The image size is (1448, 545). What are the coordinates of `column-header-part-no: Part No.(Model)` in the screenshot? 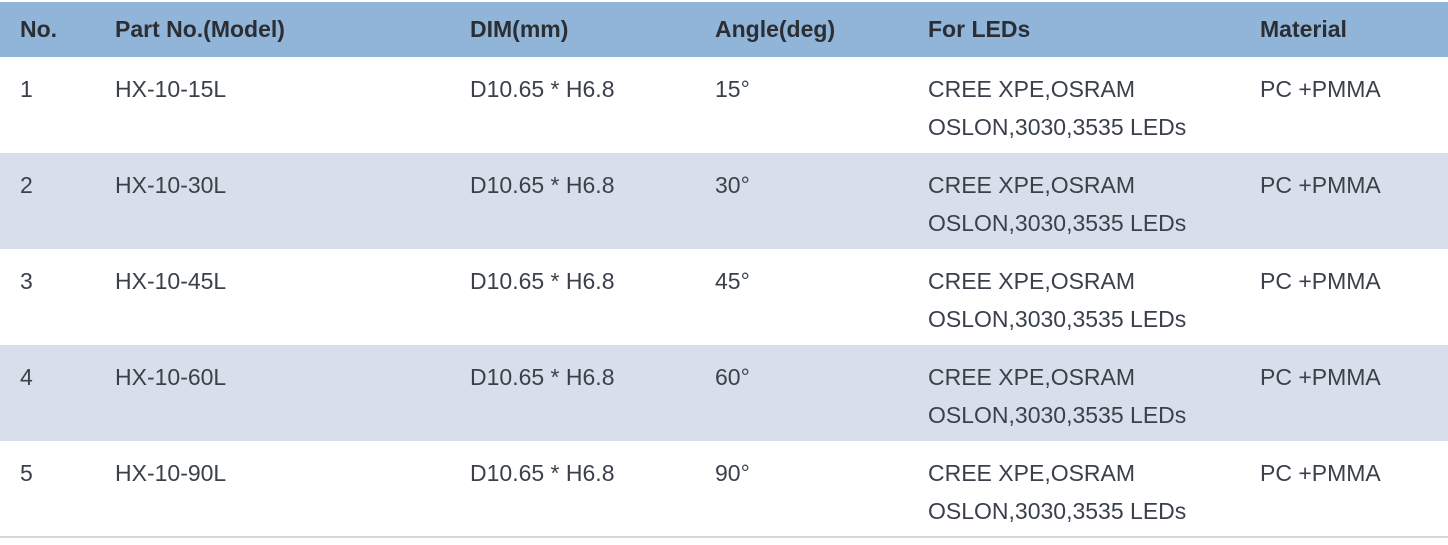 It's located at (200, 29).